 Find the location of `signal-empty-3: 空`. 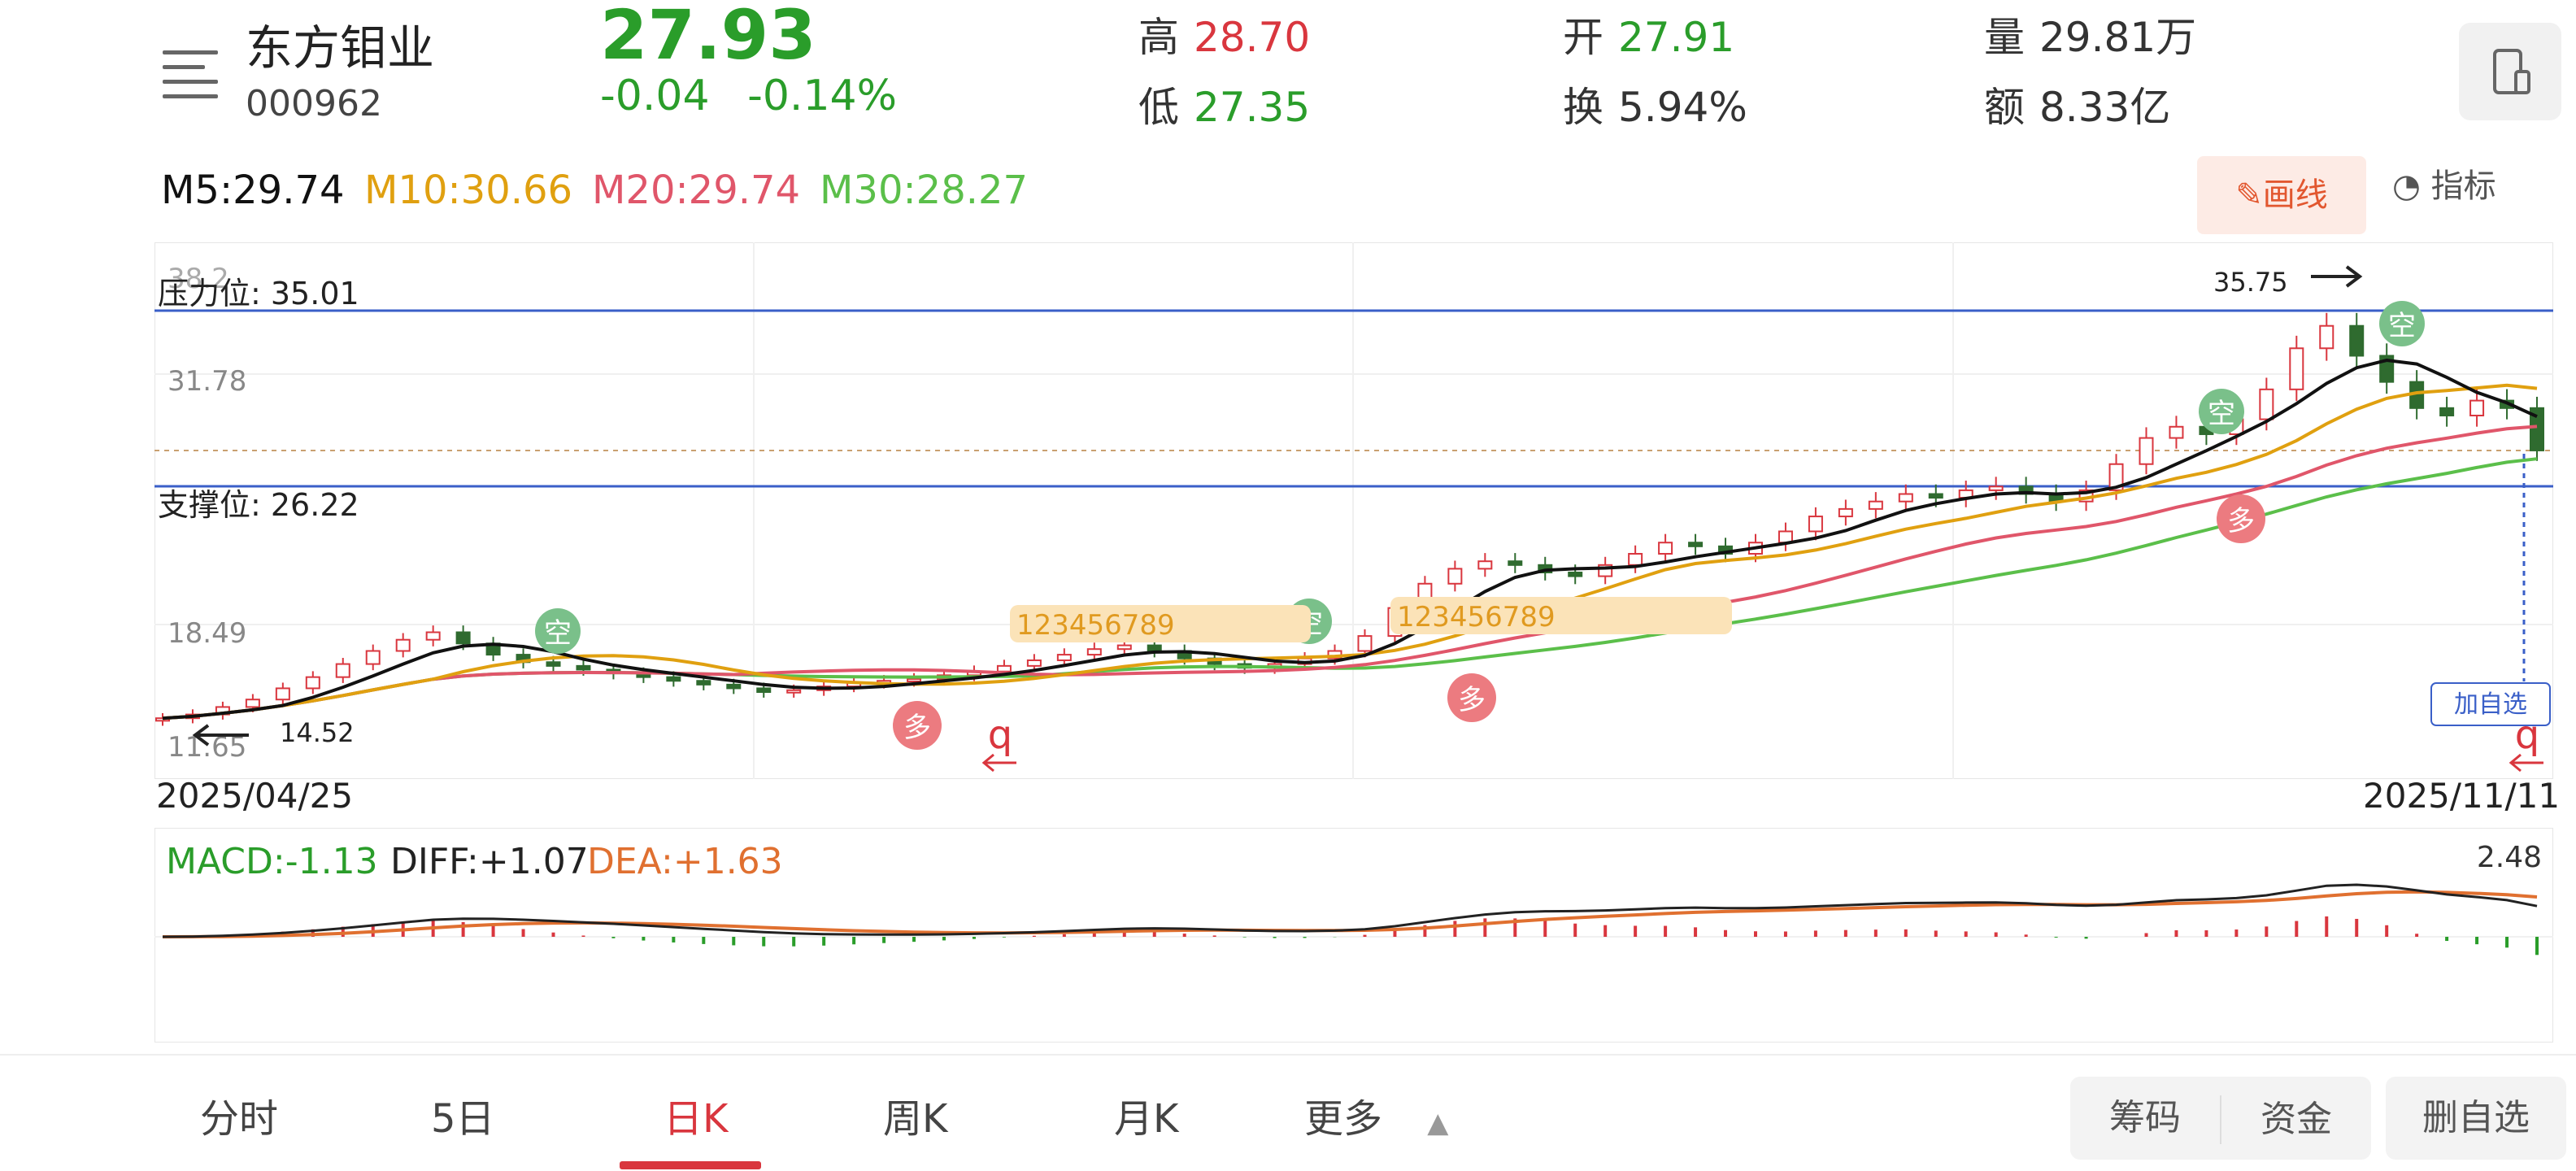

signal-empty-3: 空 is located at coordinates (2221, 412).